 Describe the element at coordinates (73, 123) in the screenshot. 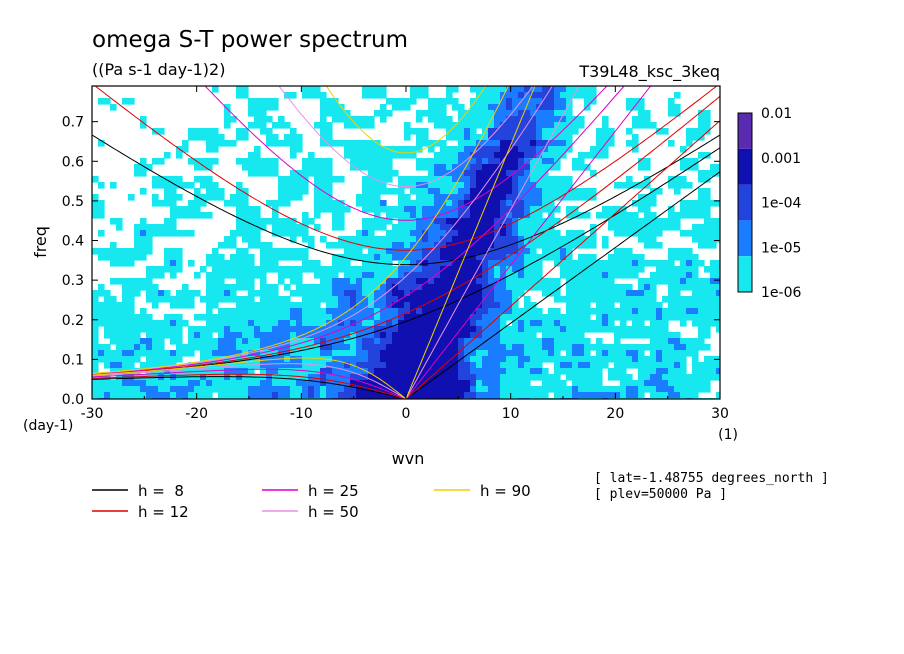

I see `y-tick-label: 0.7` at that location.